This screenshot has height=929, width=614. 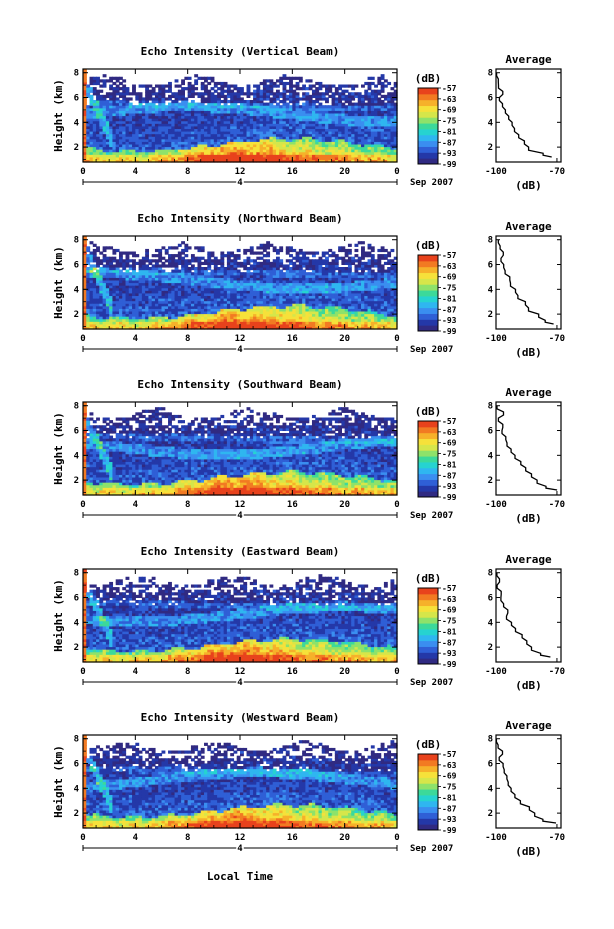 I want to click on colorbar-swatch, so click(x=428, y=114).